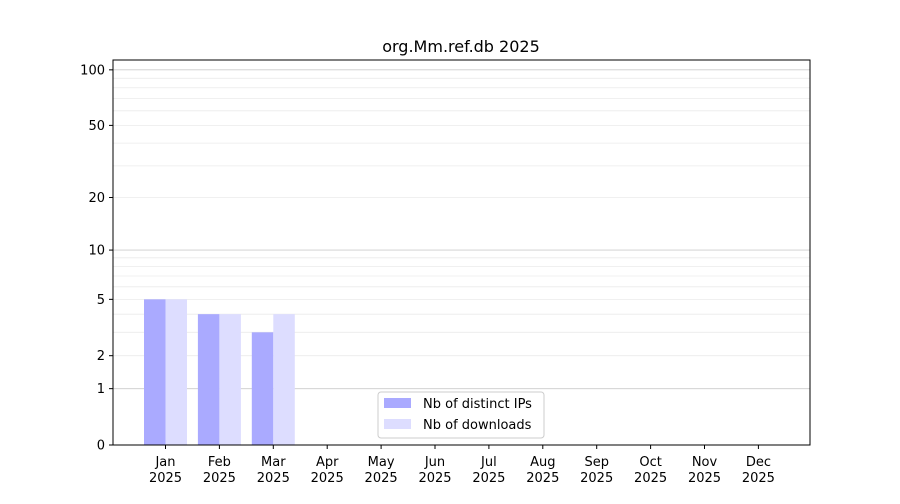 This screenshot has width=900, height=504. I want to click on x-tick-label: Aug, so click(542, 462).